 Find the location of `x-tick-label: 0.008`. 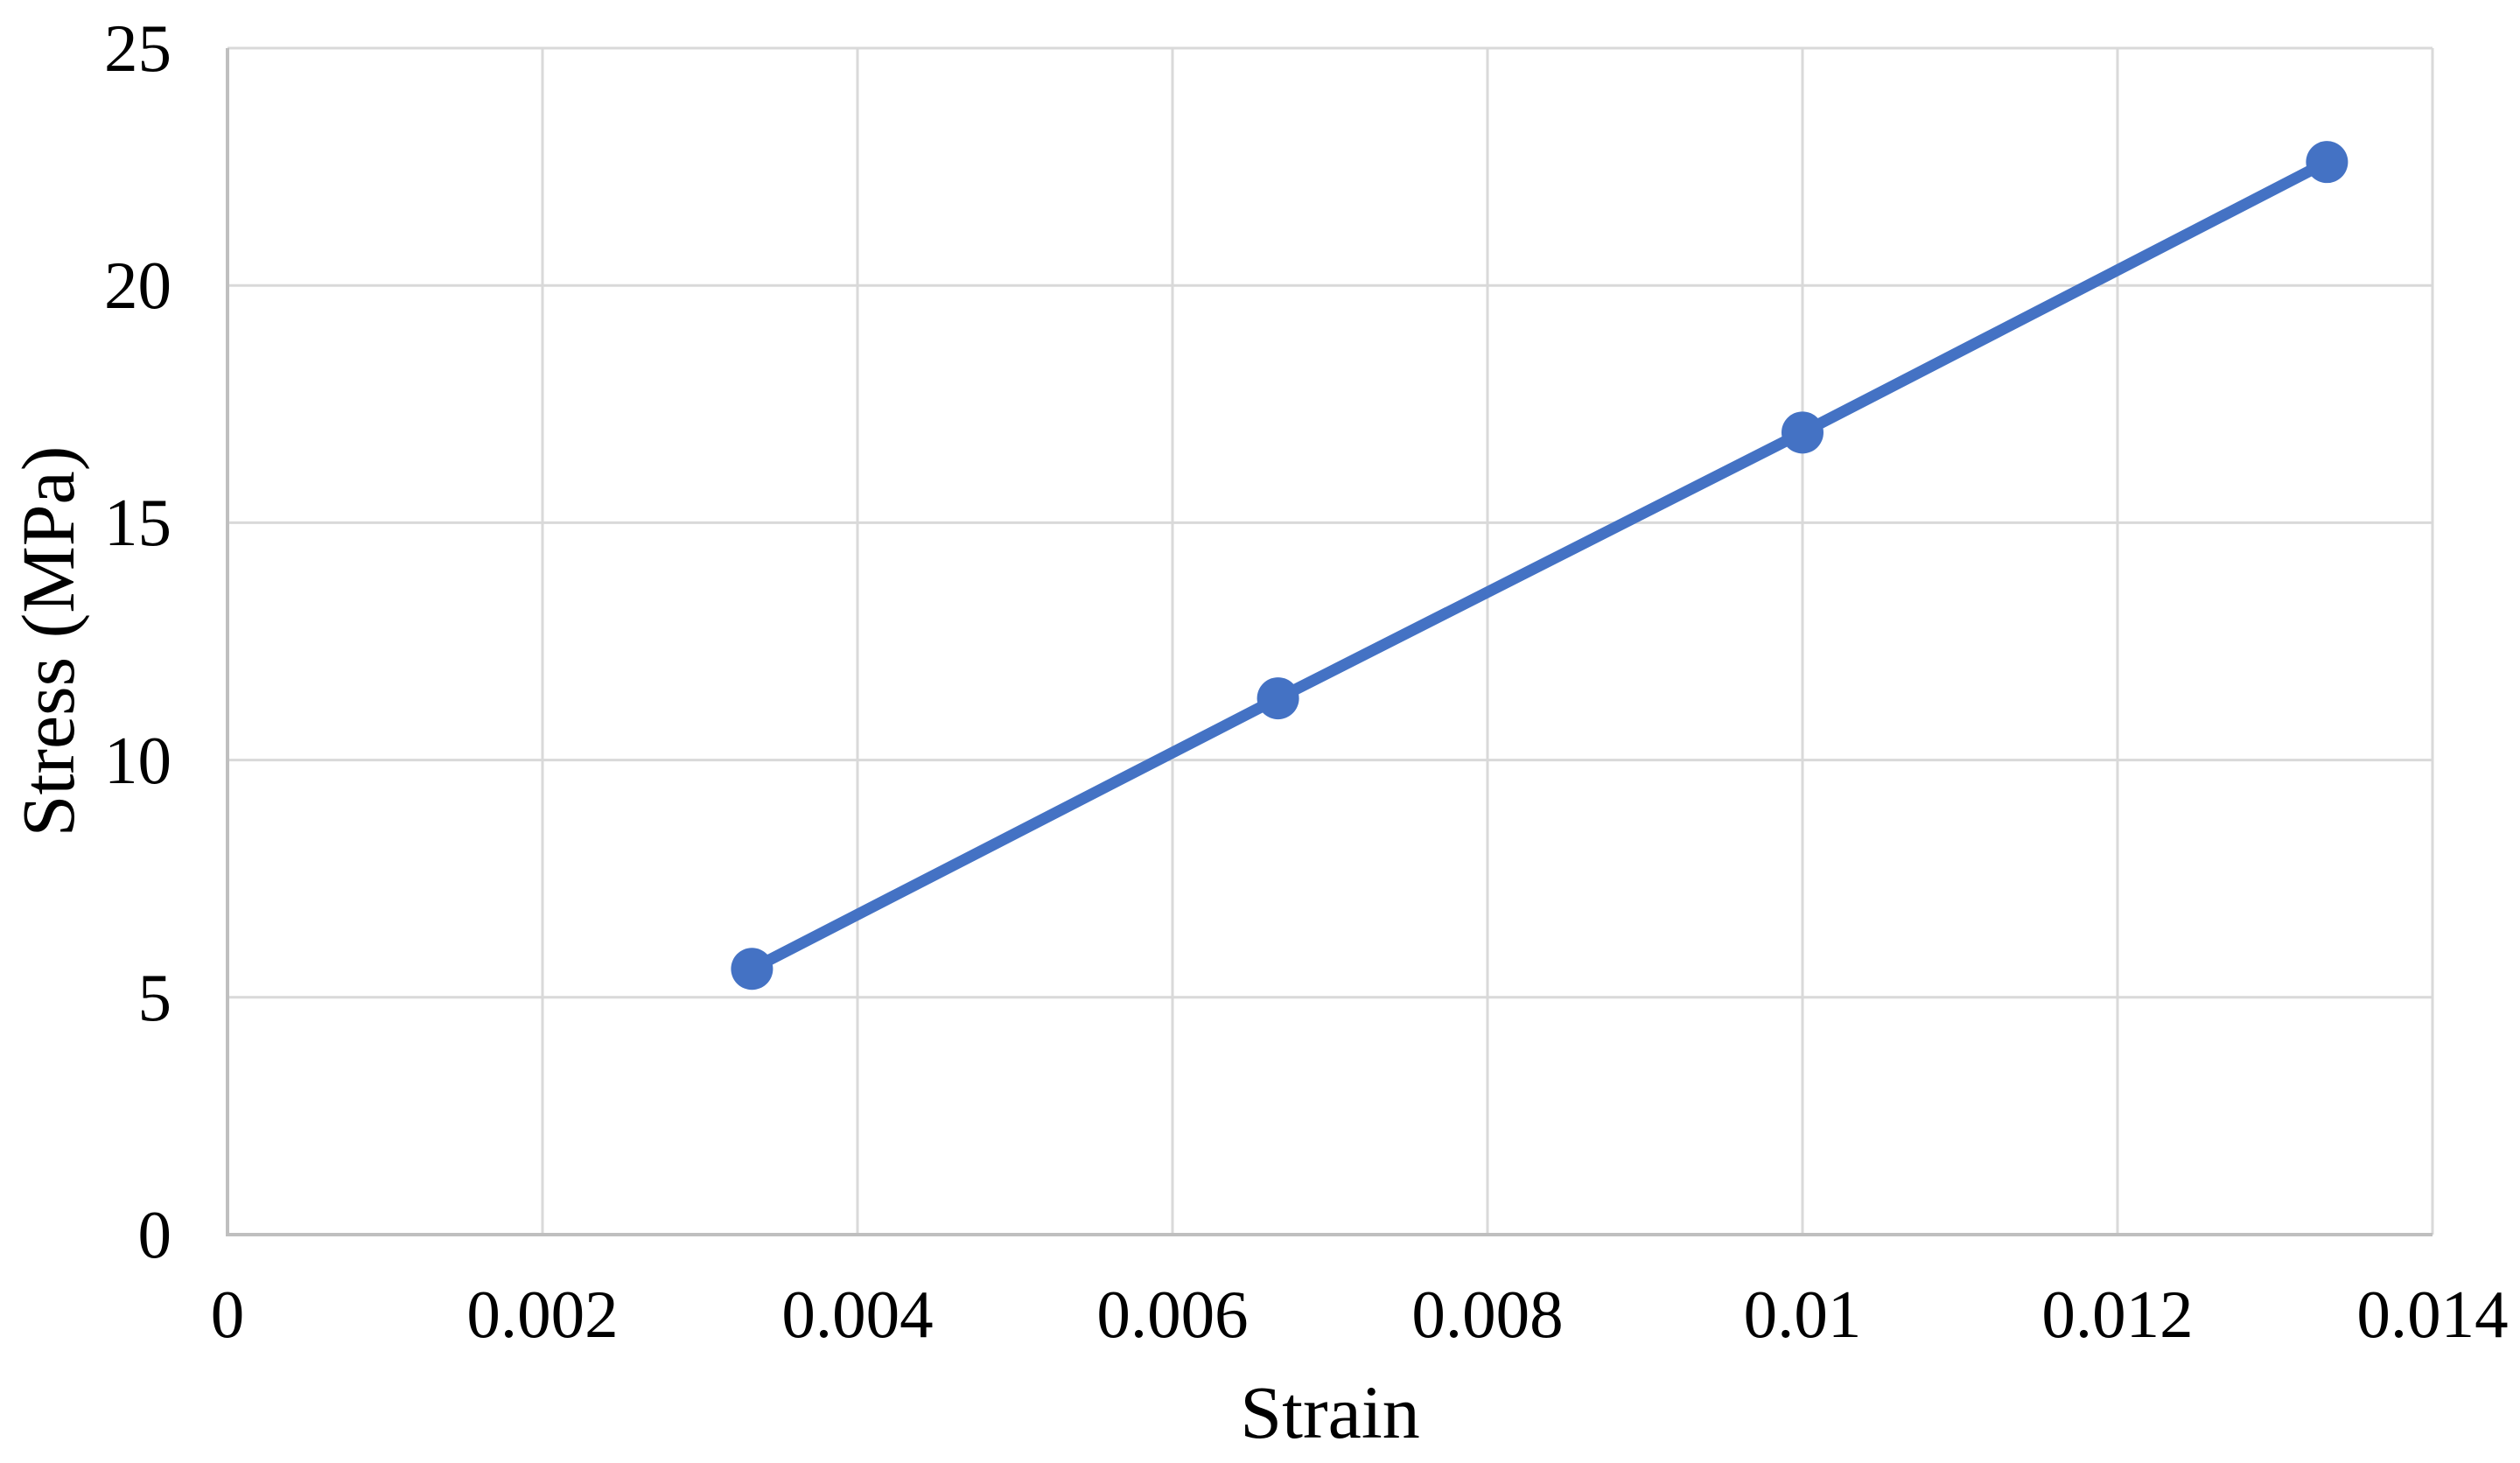

x-tick-label: 0.008 is located at coordinates (1487, 1314).